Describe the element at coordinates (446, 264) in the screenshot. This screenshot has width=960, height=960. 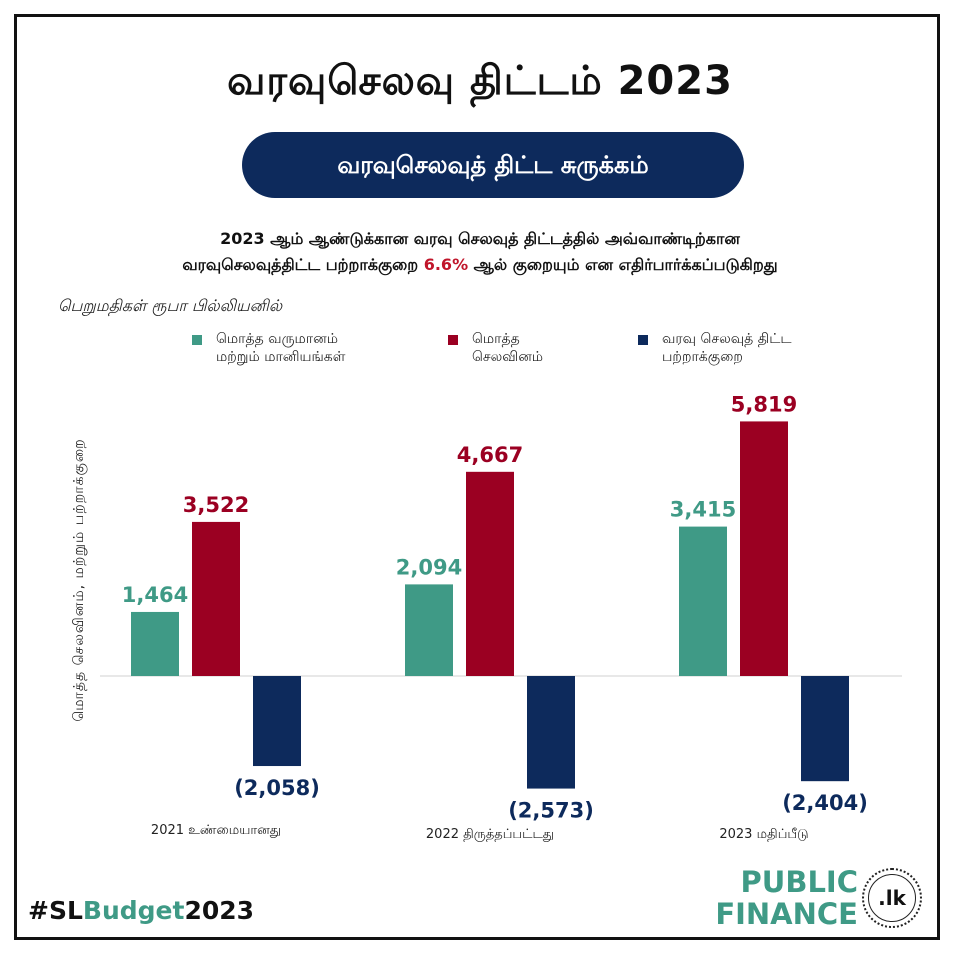
I see `deficit-reduction-highlight: 6.6%` at that location.